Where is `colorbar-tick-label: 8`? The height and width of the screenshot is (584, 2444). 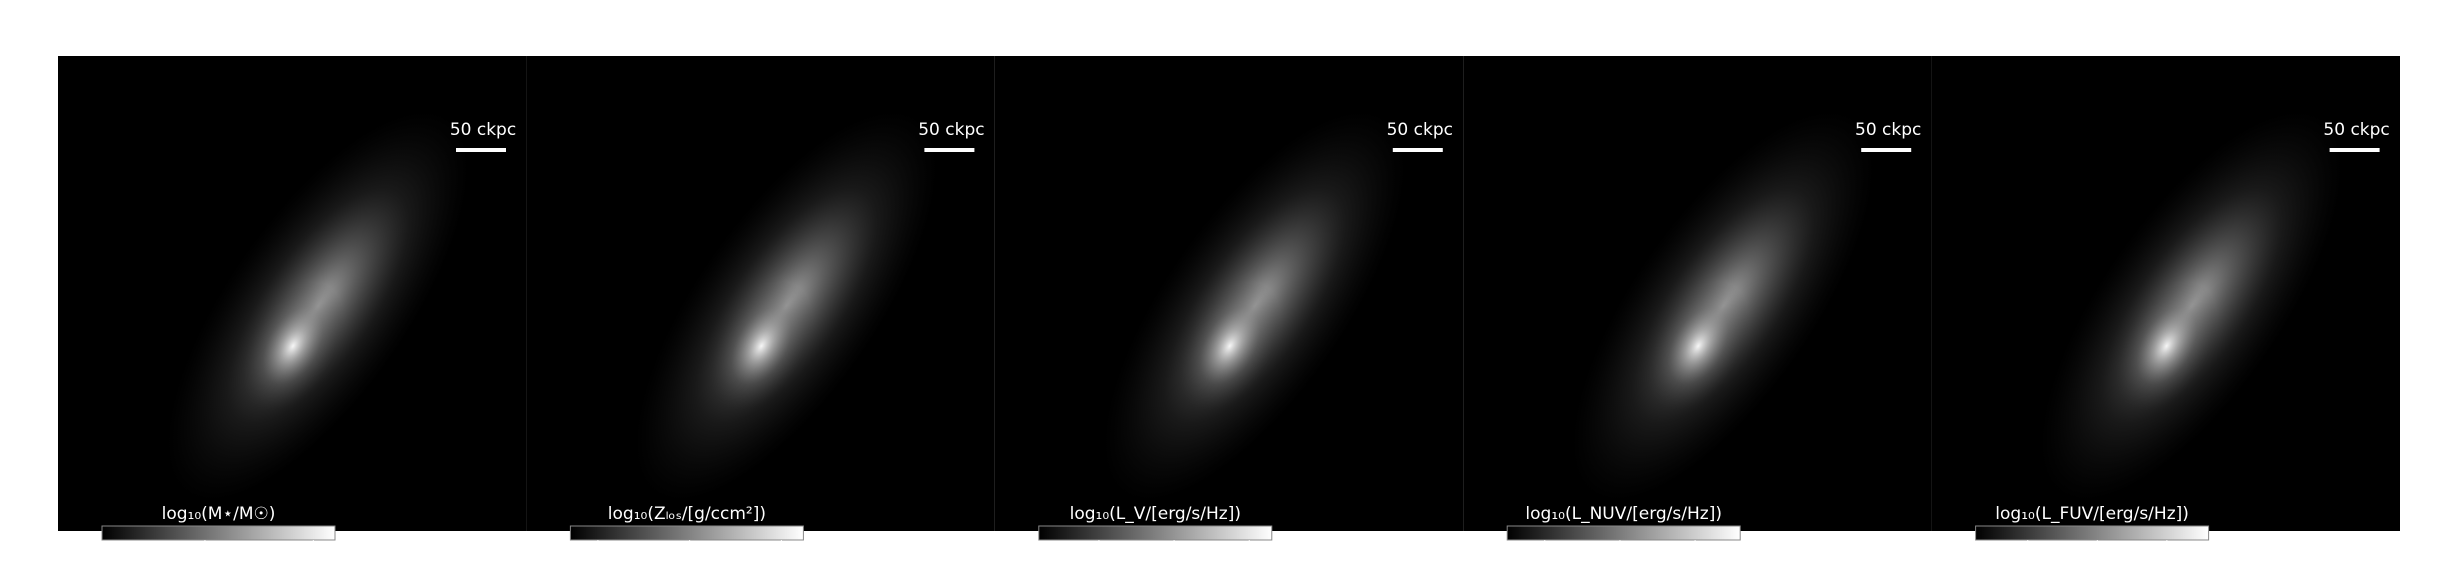
colorbar-tick-label: 8 is located at coordinates (205, 558).